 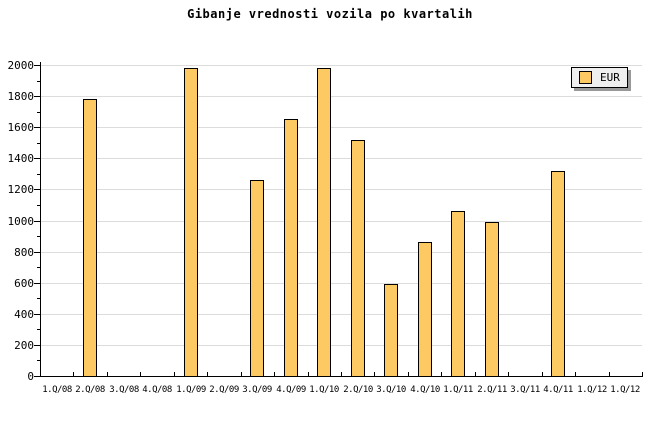 I want to click on legend-box: EUR, so click(x=599, y=77).